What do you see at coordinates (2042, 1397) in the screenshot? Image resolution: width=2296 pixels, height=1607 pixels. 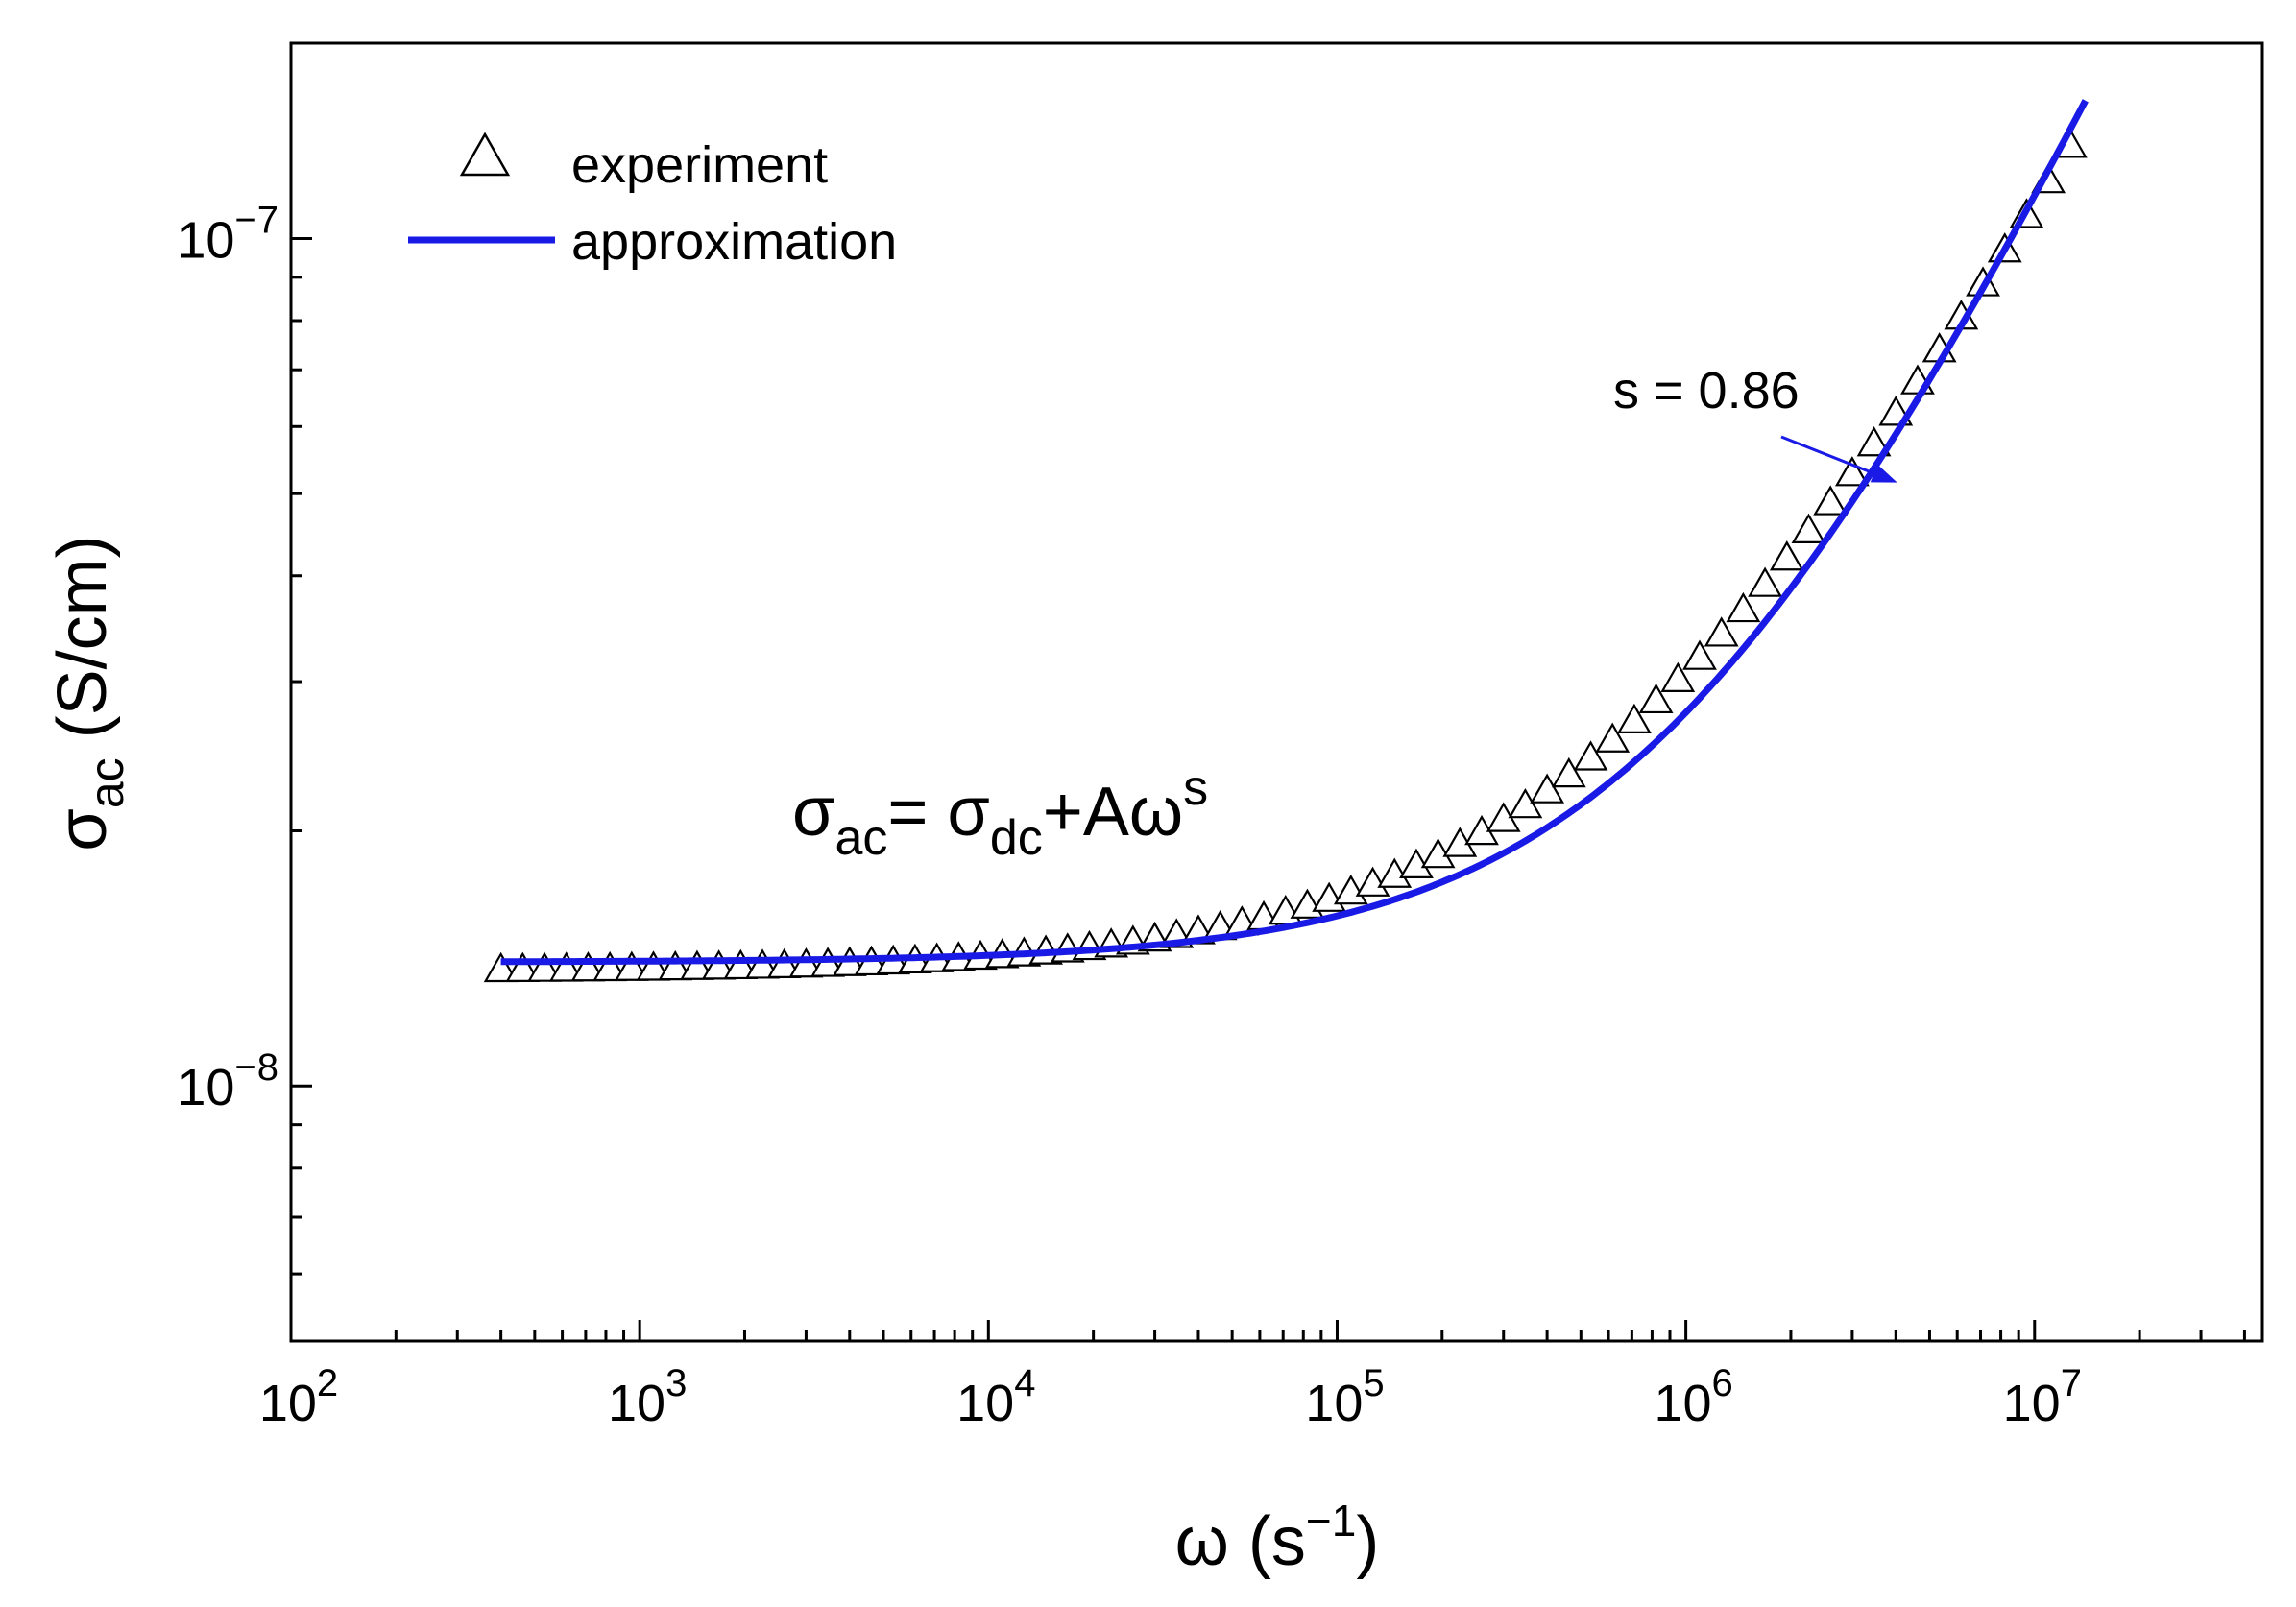 I see `x-tick-label: 10⁷` at bounding box center [2042, 1397].